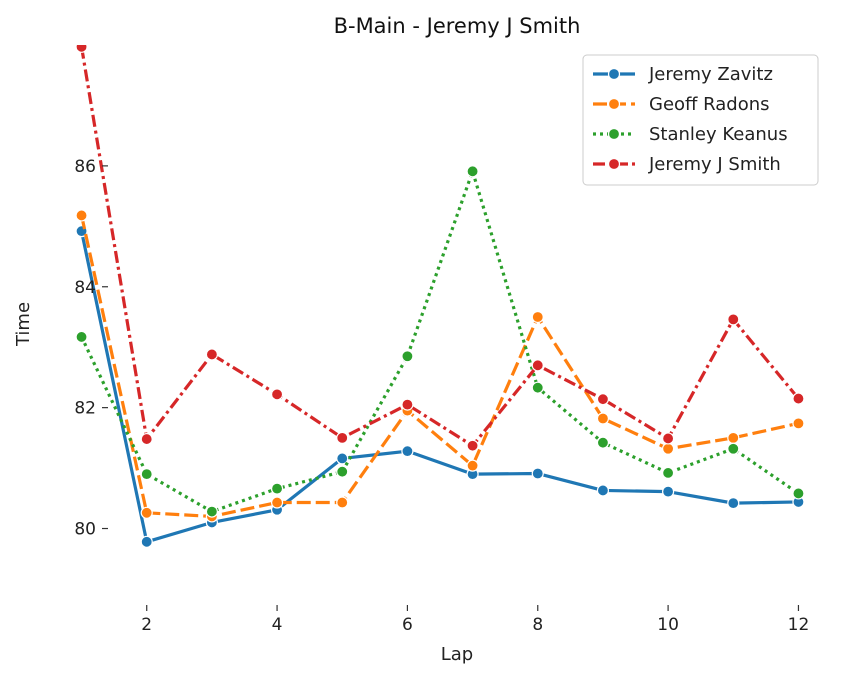  Describe the element at coordinates (23, 324) in the screenshot. I see `y-axis-label: Time` at that location.